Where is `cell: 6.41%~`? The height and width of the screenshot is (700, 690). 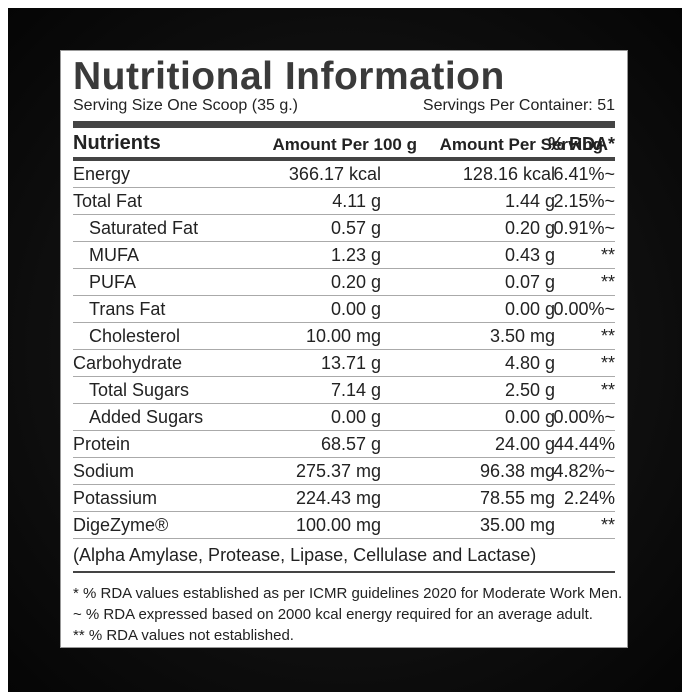
cell: 6.41%~ is located at coordinates (584, 174).